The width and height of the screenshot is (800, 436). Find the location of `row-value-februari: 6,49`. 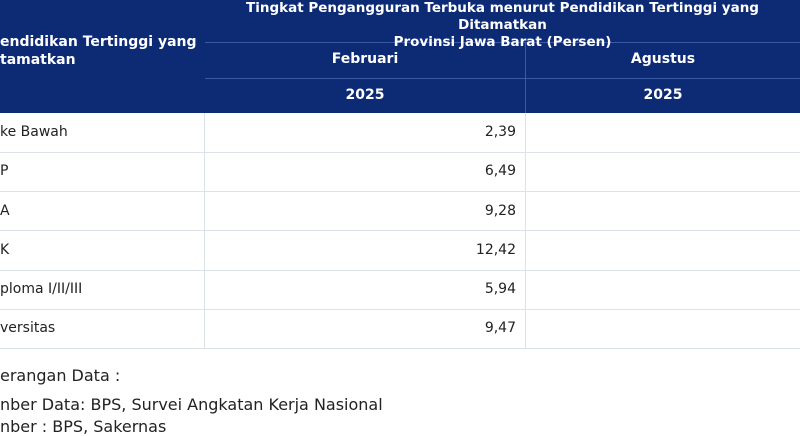

row-value-februari: 6,49 is located at coordinates (500, 171).